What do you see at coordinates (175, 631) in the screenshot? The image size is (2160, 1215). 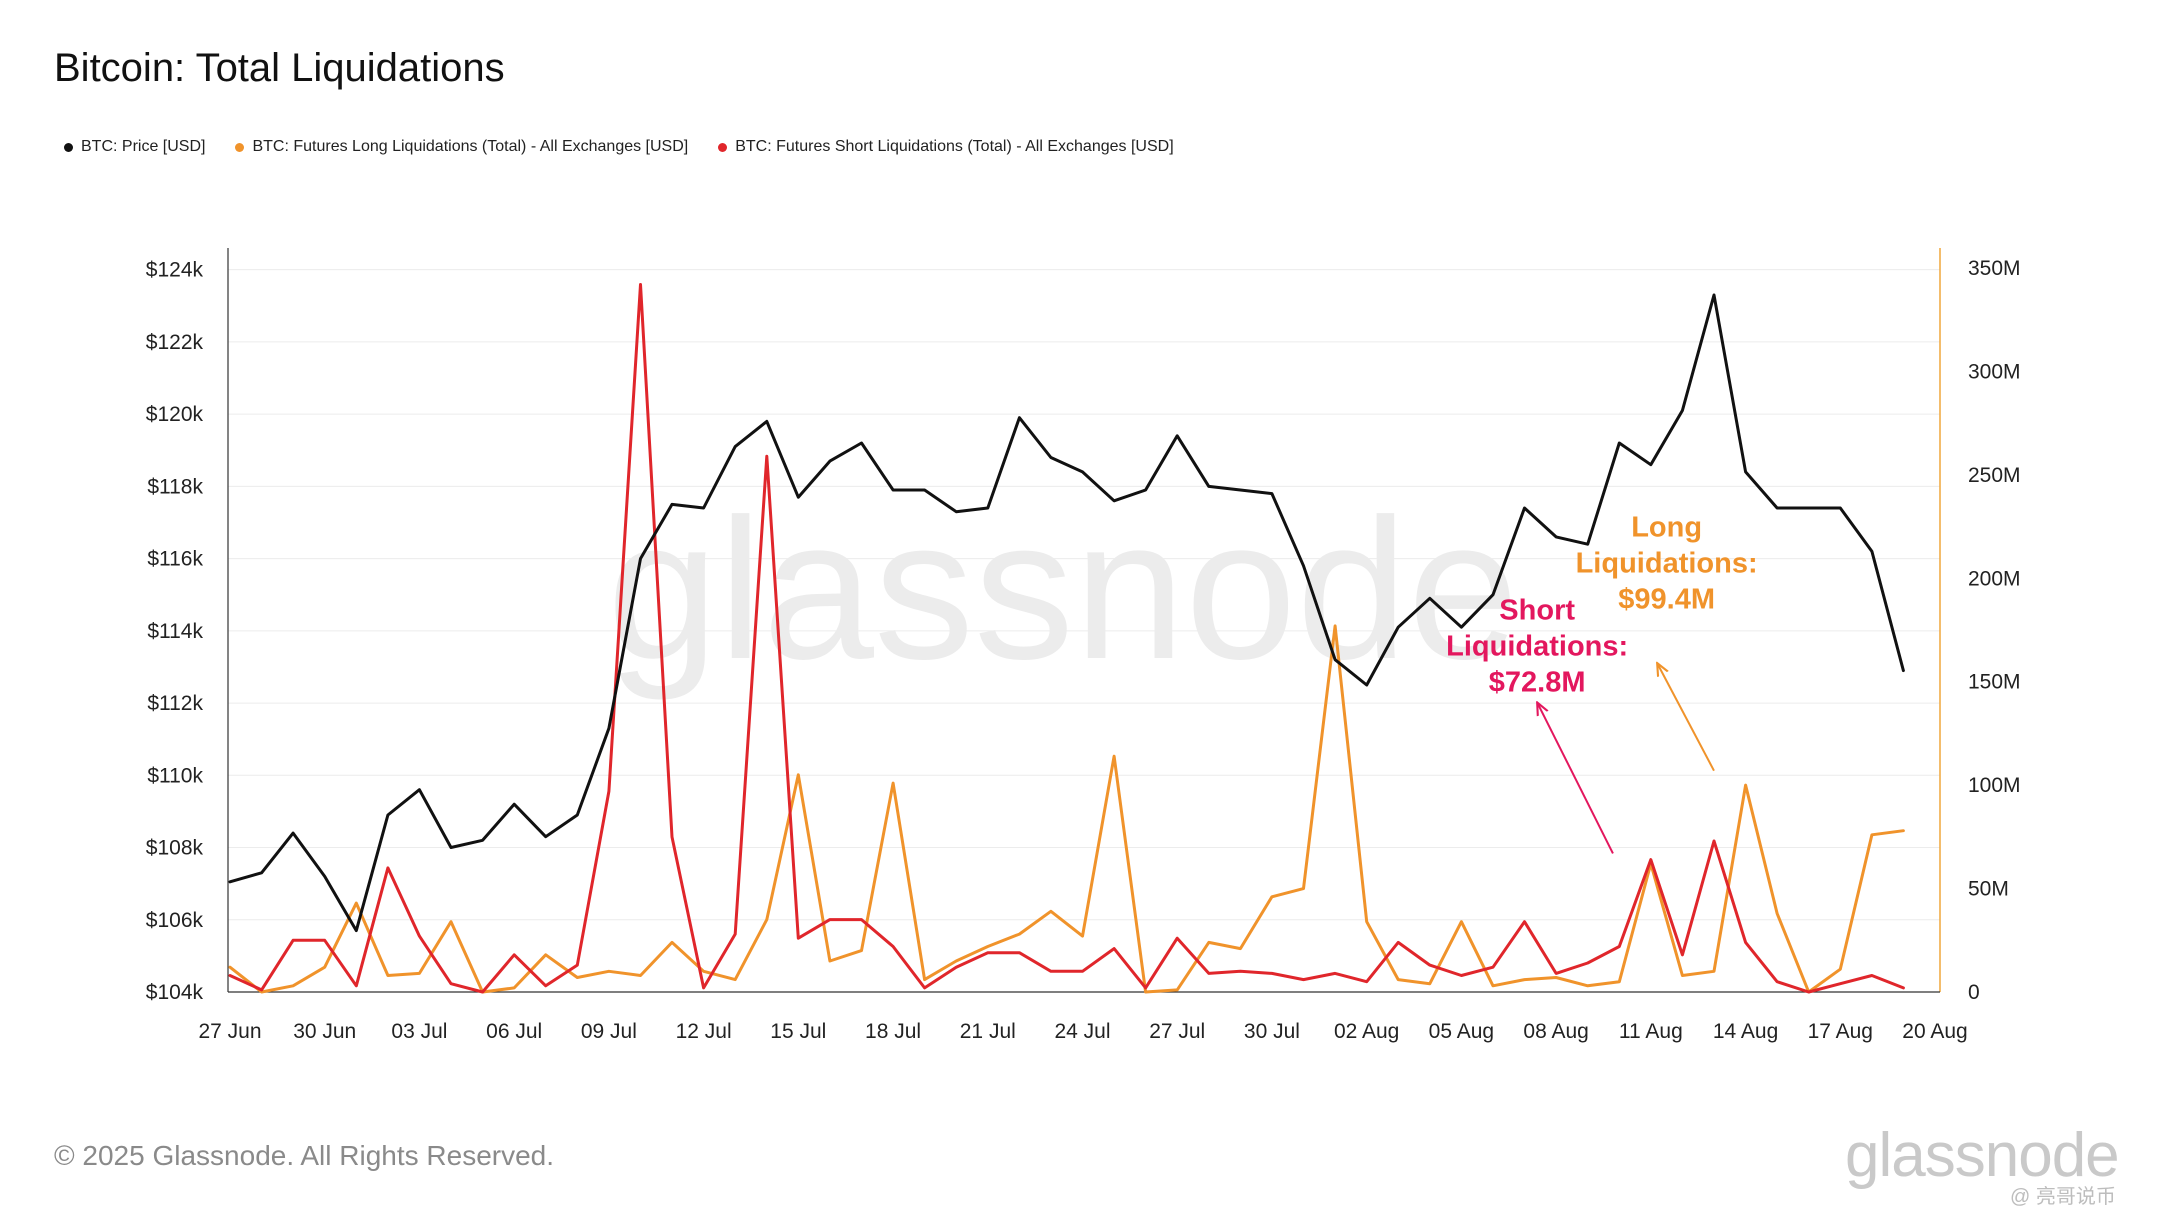 I see `y-left-tick-label: $114k` at bounding box center [175, 631].